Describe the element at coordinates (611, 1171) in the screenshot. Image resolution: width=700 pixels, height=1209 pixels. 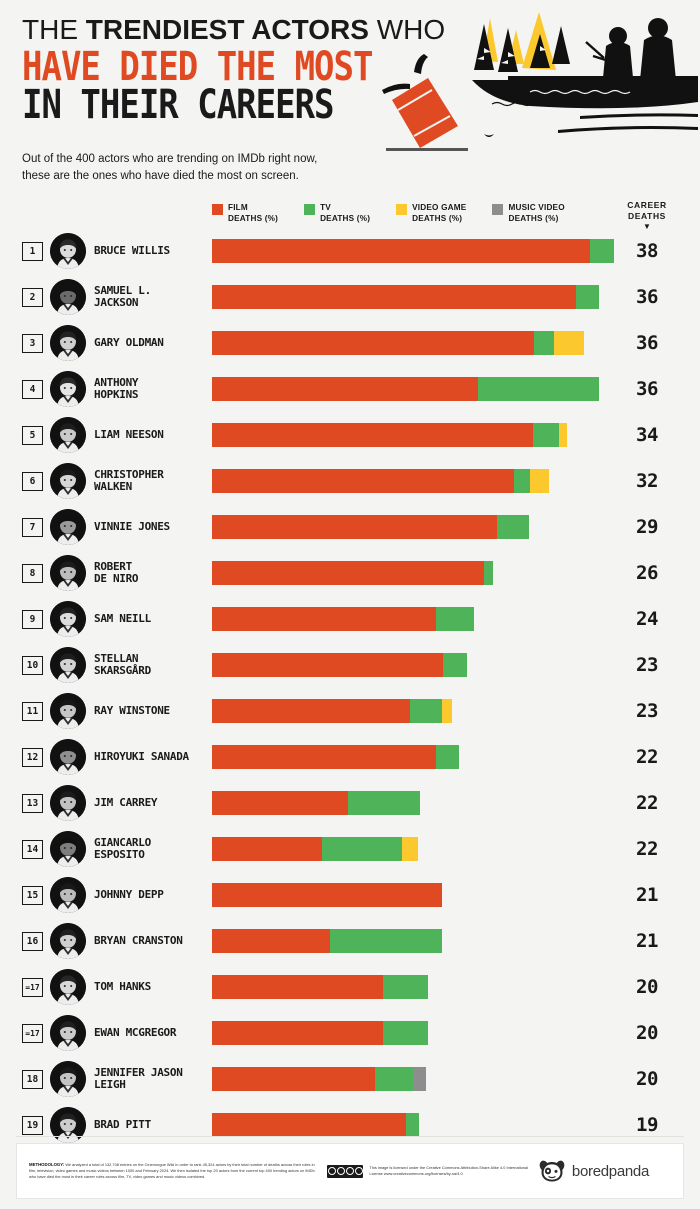
I see `brand-logo: boredpanda` at that location.